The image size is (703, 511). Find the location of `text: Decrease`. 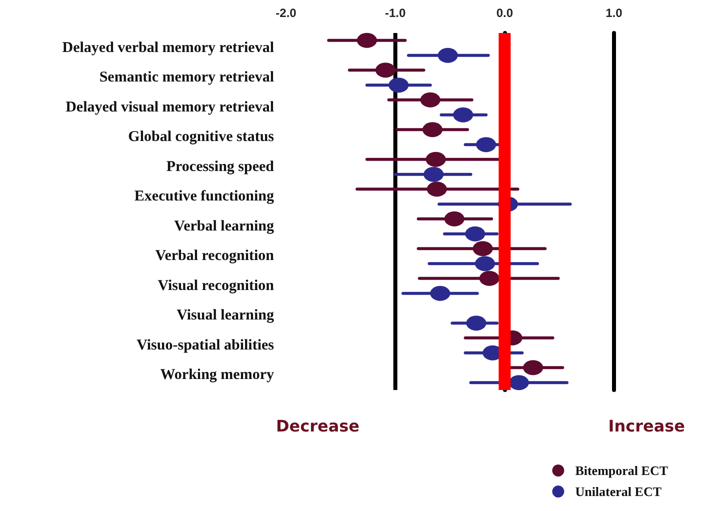

text: Decrease is located at coordinates (318, 426).